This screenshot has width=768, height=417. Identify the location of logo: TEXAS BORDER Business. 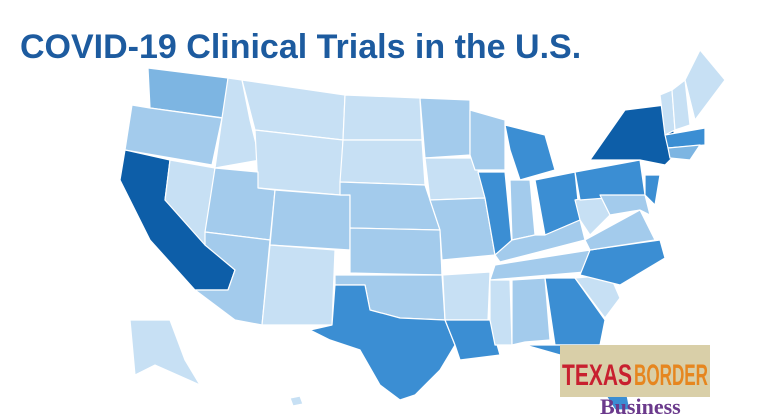
(635, 381).